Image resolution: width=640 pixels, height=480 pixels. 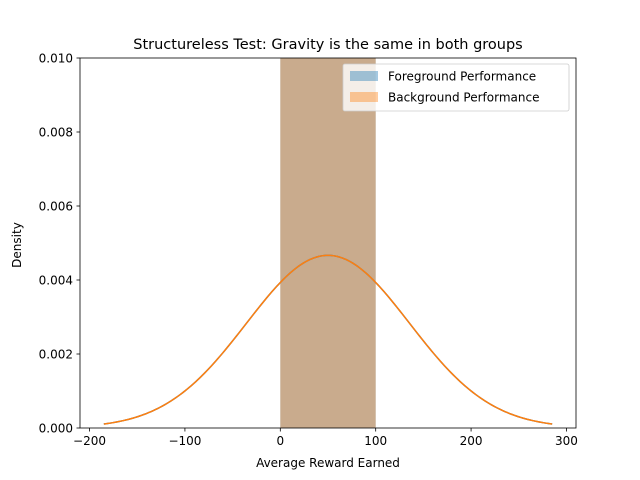 I want to click on y-tick-label: 0.006, so click(x=56, y=206).